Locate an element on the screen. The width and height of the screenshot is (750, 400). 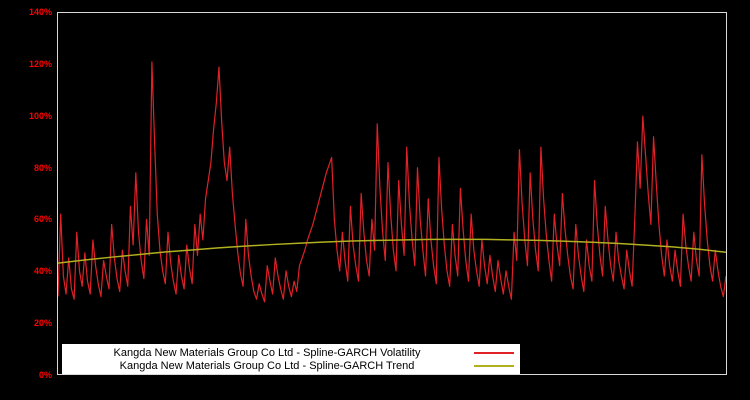
trend-line is located at coordinates (392, 251).